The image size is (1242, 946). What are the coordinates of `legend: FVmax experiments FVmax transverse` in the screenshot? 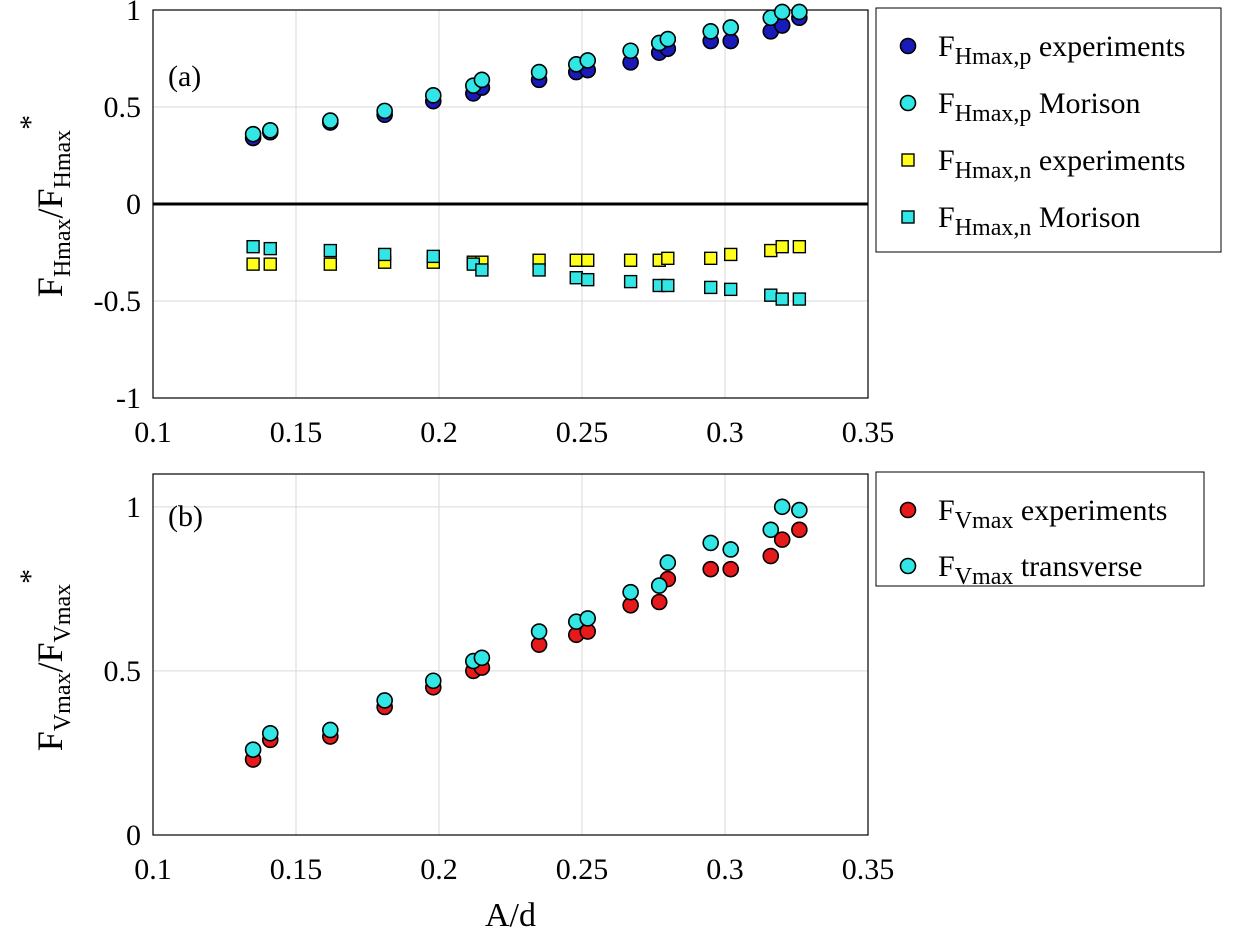 It's located at (1040, 530).